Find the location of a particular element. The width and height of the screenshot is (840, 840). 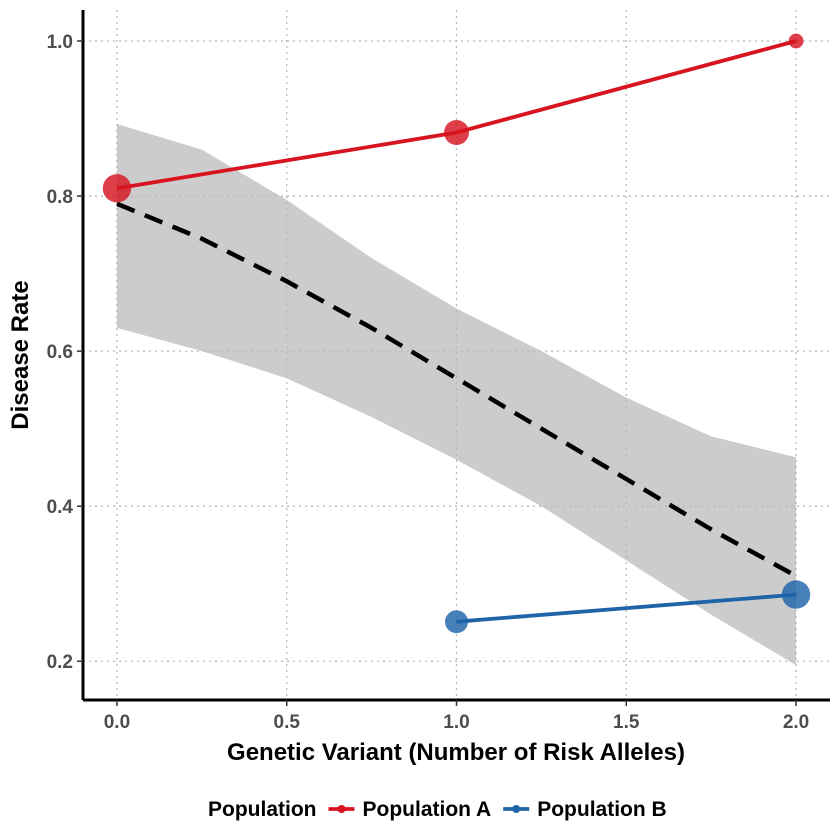

series-line is located at coordinates (626, 608).